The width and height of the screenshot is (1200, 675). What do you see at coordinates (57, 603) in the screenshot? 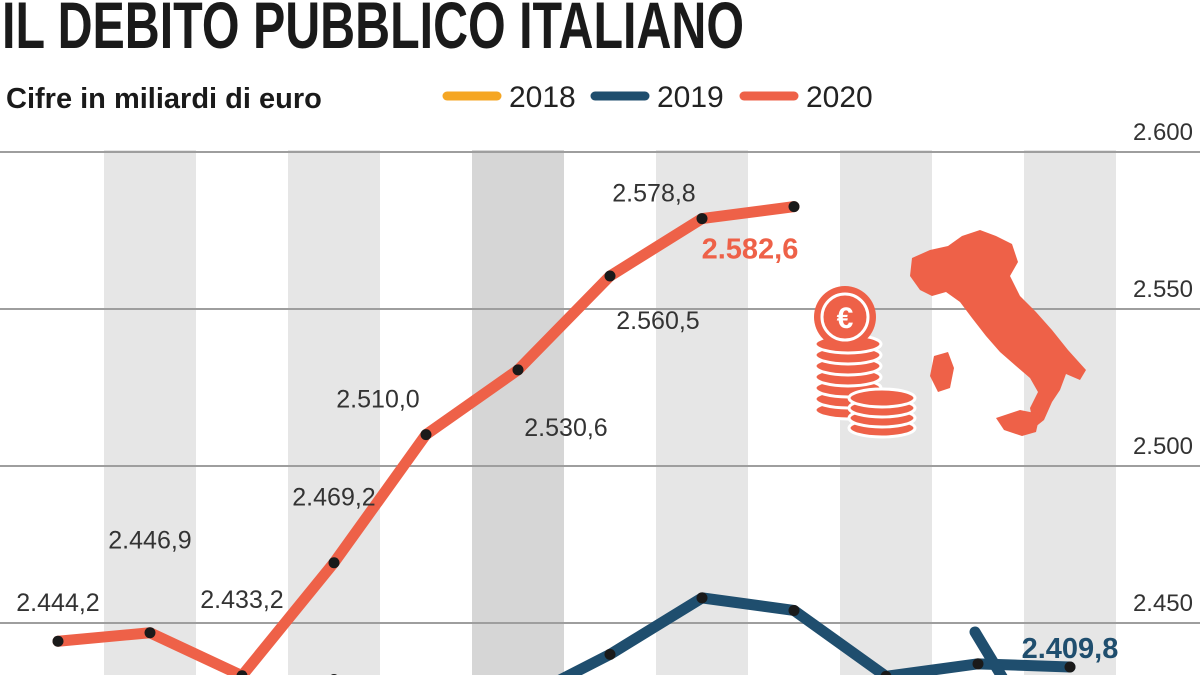
I see `data-label-2020: 2.444,2` at bounding box center [57, 603].